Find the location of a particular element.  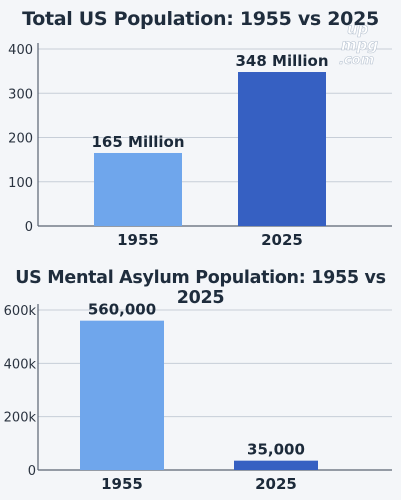

y-tick-label: 600k is located at coordinates (20, 311).